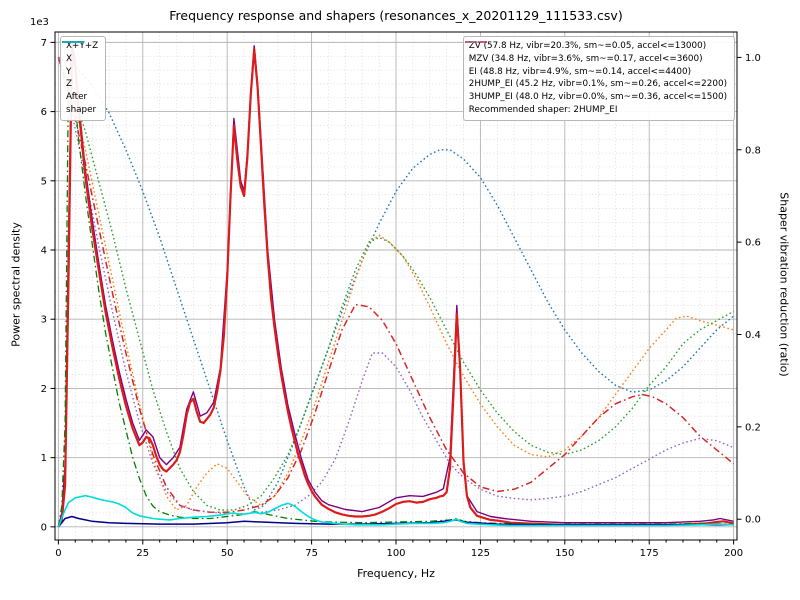  Describe the element at coordinates (44, 458) in the screenshot. I see `svg-text: 1` at that location.